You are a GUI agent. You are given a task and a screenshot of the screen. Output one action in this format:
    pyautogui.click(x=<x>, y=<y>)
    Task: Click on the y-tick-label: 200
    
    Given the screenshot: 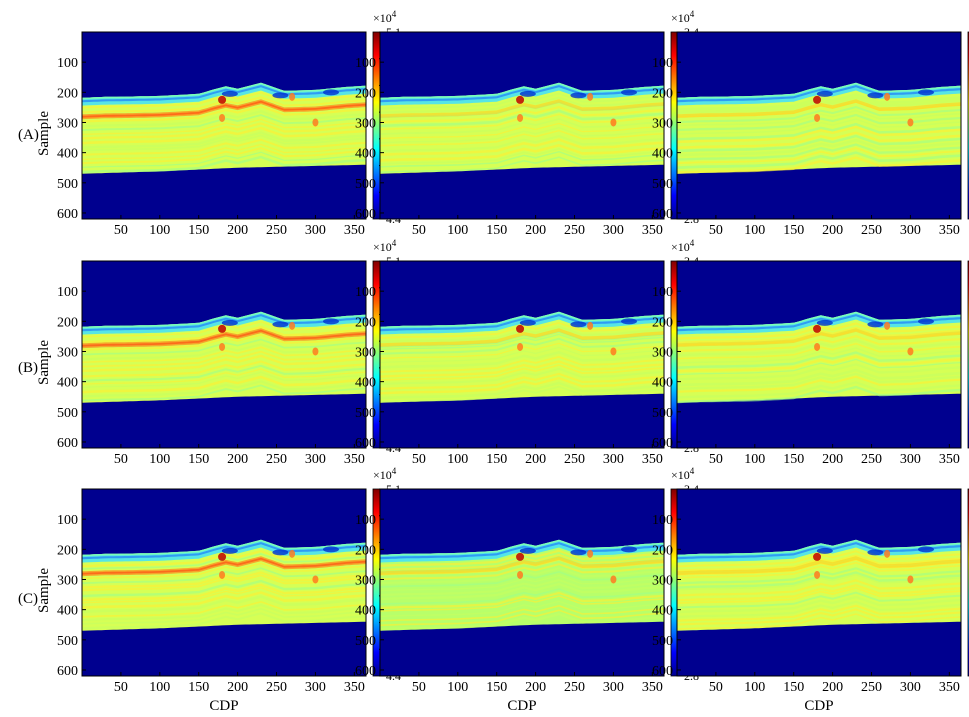 What is the action you would take?
    pyautogui.click(x=662, y=322)
    